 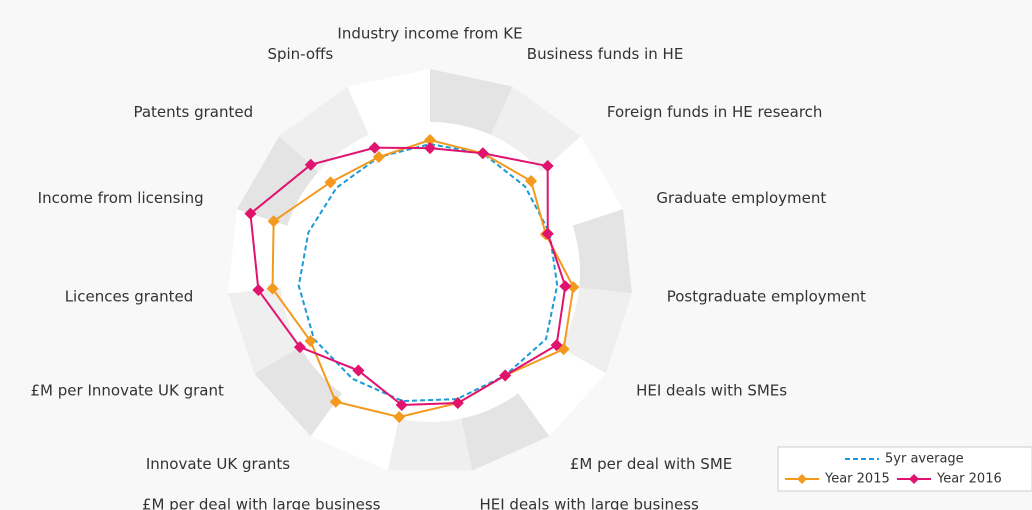 What do you see at coordinates (429, 34) in the screenshot?
I see `axis-label: Industry income from KE` at bounding box center [429, 34].